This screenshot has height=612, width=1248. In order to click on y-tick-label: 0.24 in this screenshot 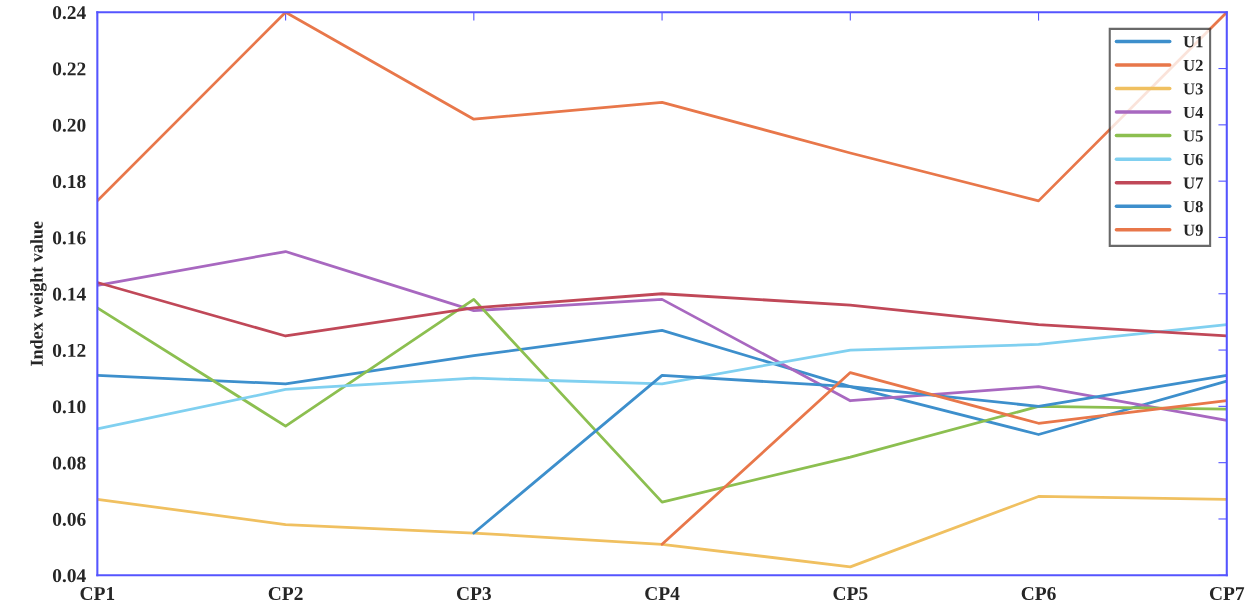, I will do `click(69, 13)`.